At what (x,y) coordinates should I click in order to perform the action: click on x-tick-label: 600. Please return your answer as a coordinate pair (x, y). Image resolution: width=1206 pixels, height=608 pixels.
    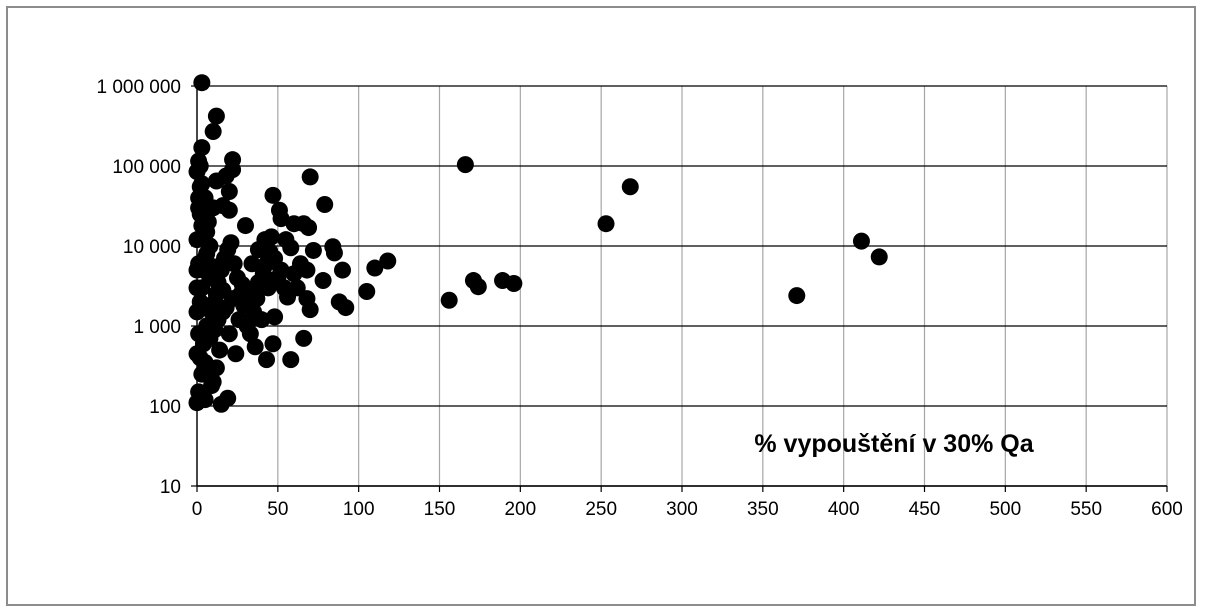
    Looking at the image, I should click on (1167, 509).